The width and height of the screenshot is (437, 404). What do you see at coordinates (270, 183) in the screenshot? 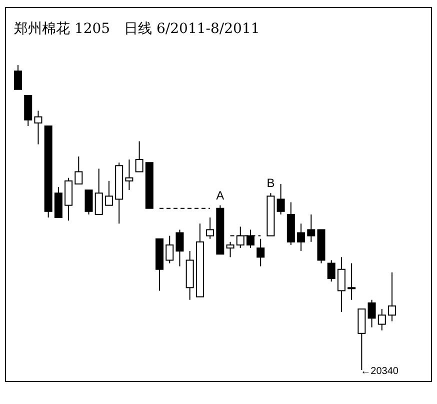
I see `annotation: B` at bounding box center [270, 183].